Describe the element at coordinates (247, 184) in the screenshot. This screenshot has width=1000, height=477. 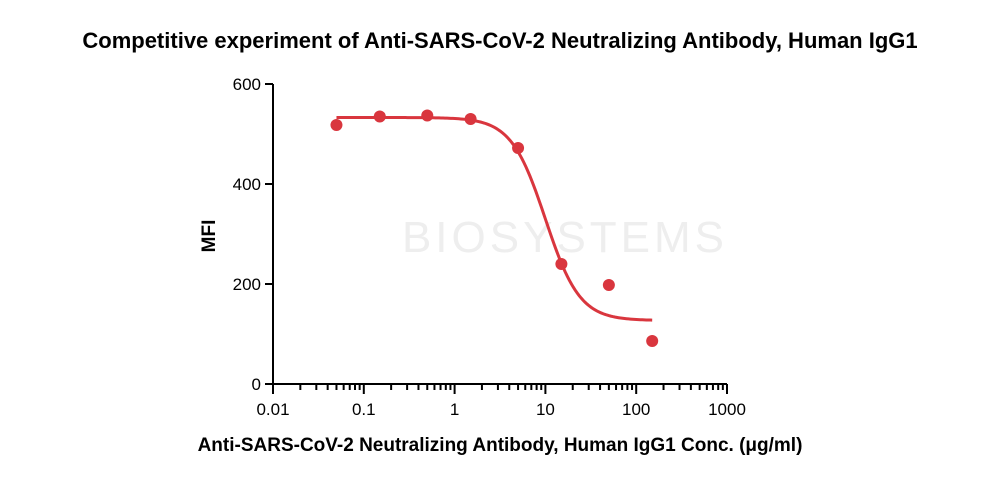
I see `y-tick-label: 400` at that location.